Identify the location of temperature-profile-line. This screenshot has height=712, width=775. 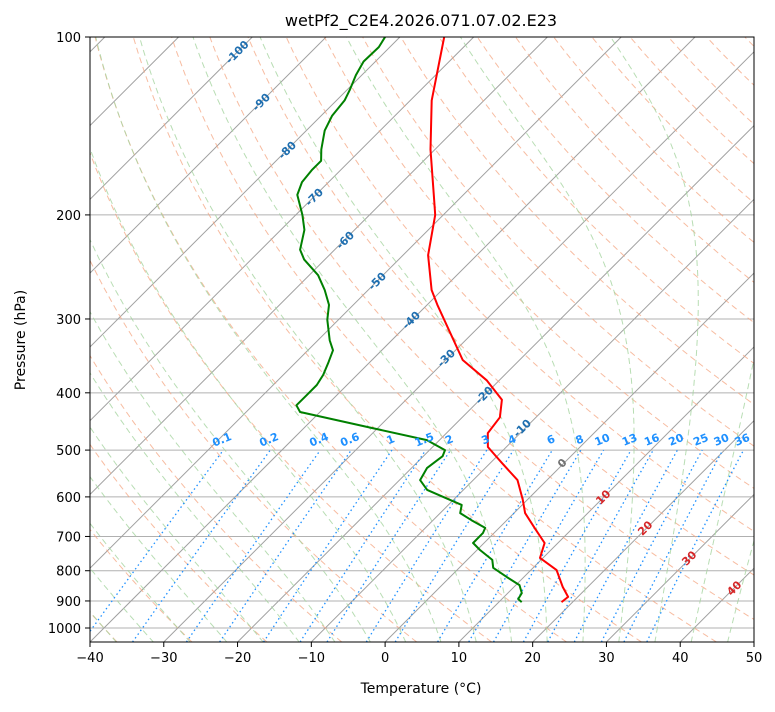
(498, 319).